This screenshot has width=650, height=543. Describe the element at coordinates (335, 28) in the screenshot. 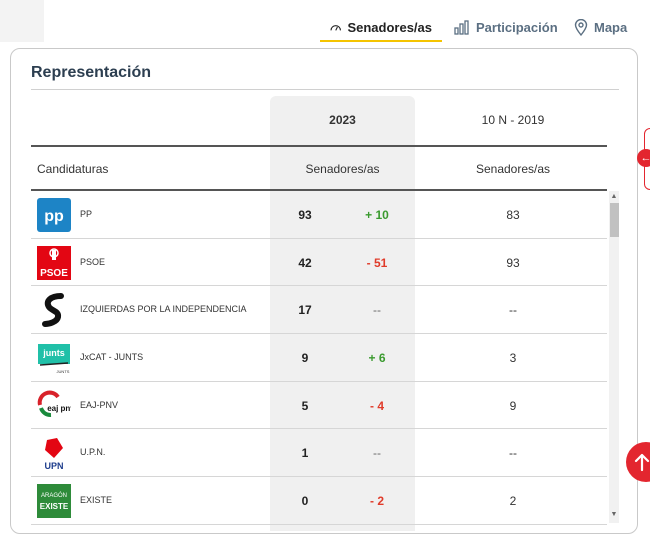

I see `dashboard-gauge-icon` at that location.